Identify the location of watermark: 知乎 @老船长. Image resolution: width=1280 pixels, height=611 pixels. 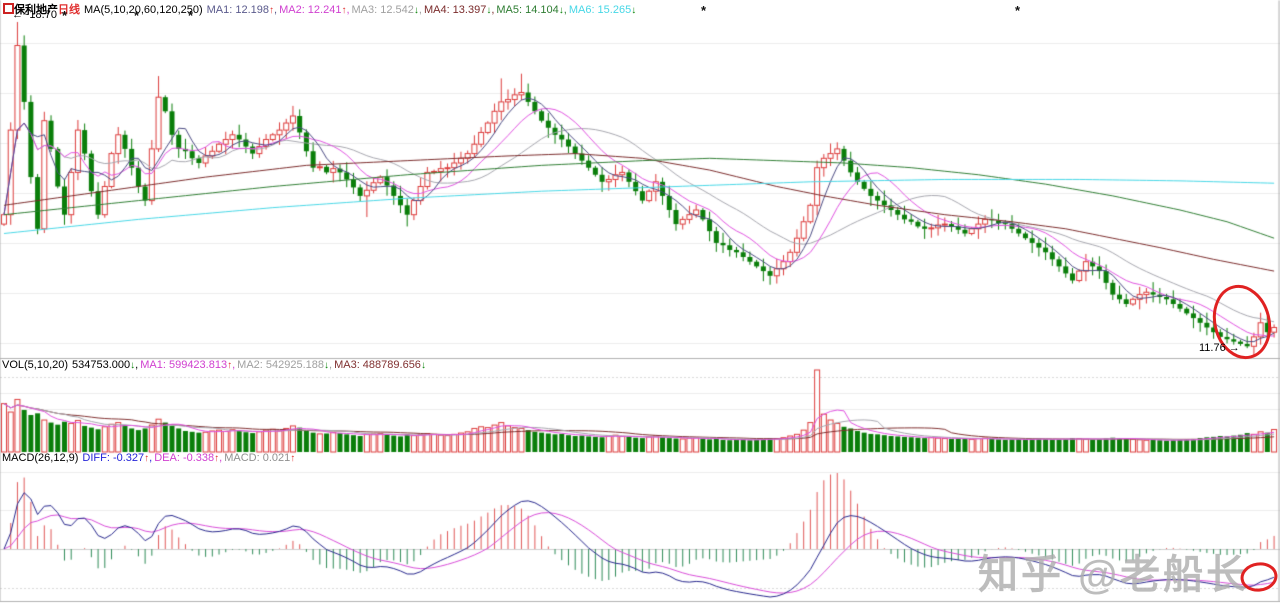
(1114, 575).